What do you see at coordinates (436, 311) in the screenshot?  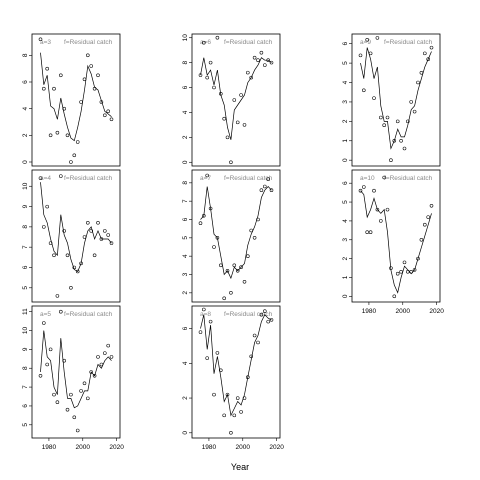 I see `x-tick-label: 2020` at bounding box center [436, 311].